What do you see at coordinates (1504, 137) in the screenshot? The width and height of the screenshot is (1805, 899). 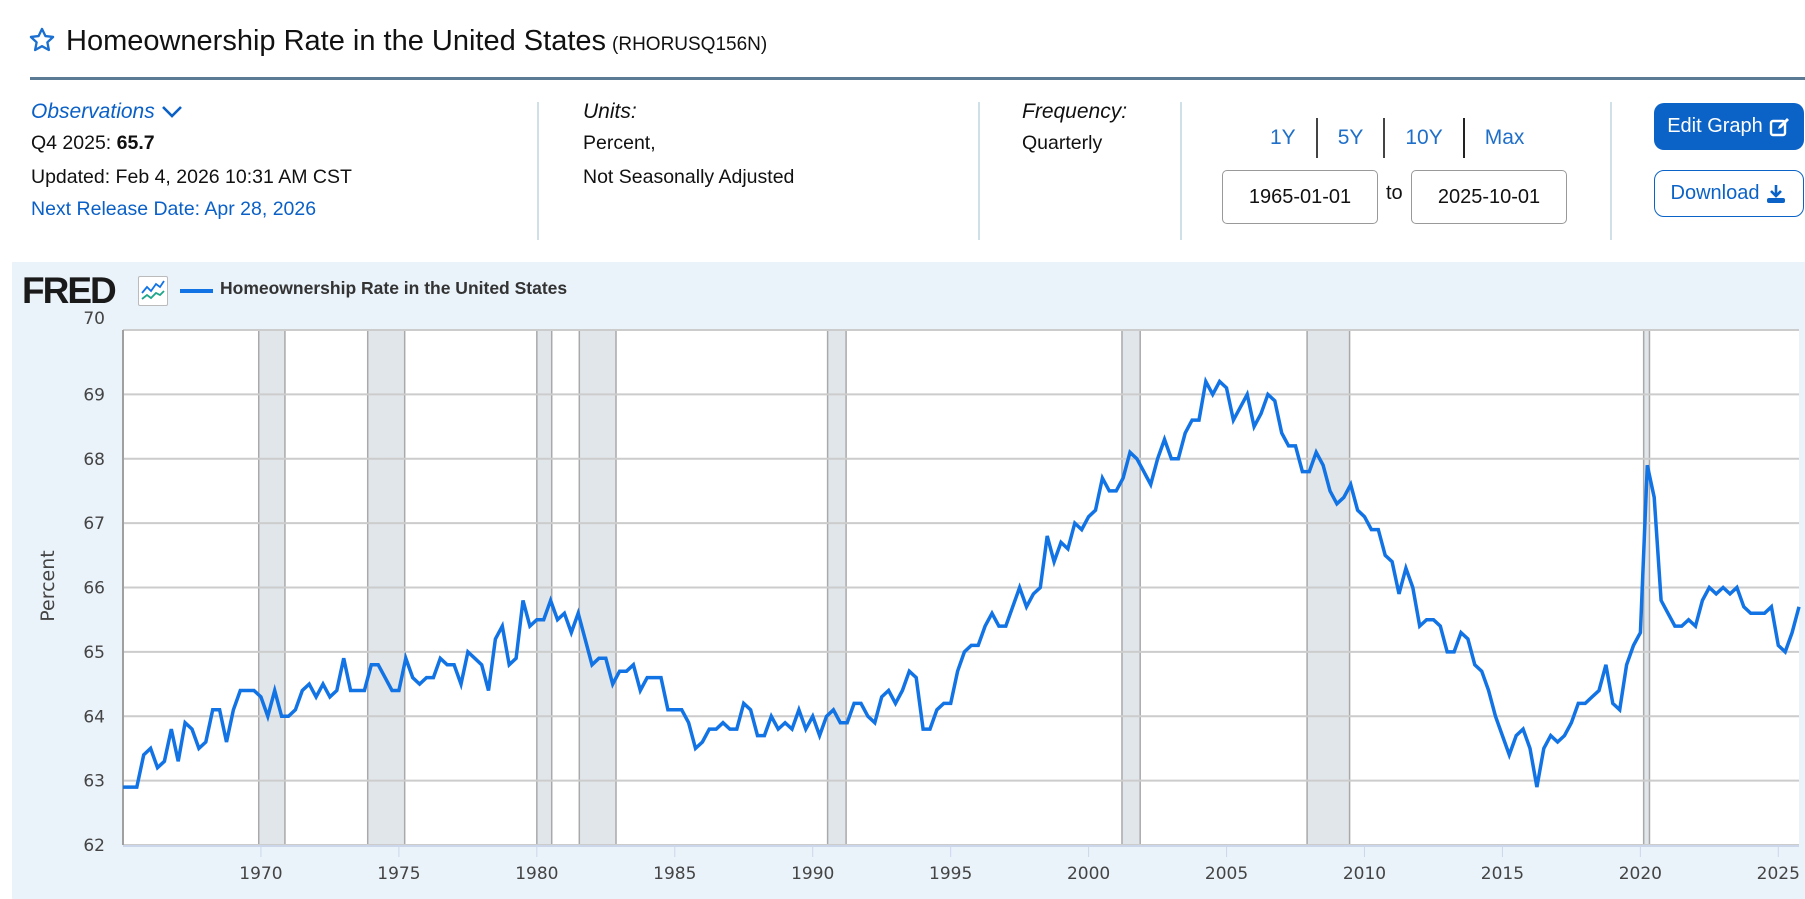 I see `range-max-button: Max` at bounding box center [1504, 137].